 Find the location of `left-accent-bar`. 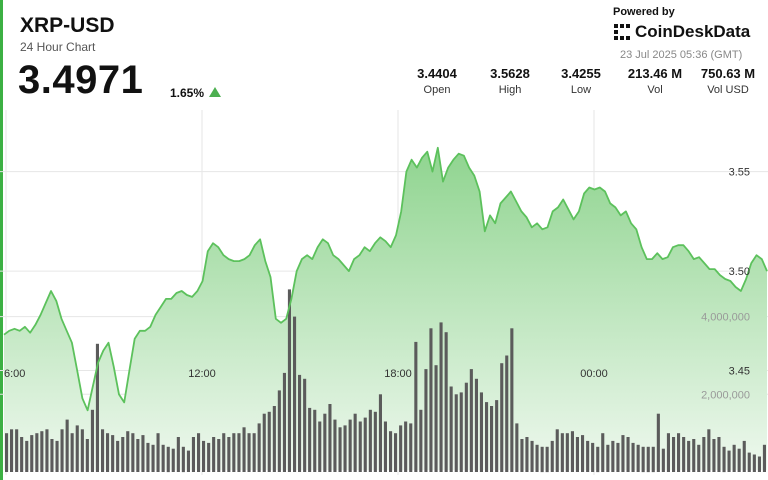

left-accent-bar is located at coordinates (1, 240).